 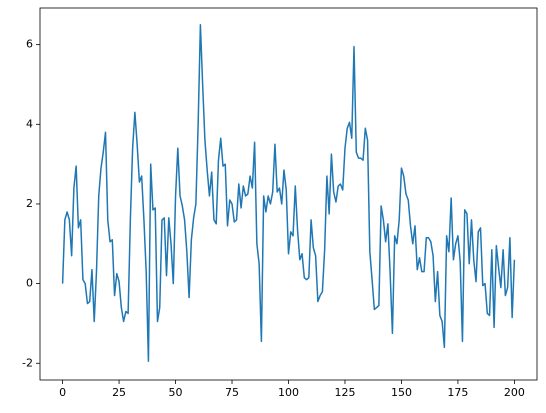 I want to click on y-tick-label: 0, so click(x=29, y=283).